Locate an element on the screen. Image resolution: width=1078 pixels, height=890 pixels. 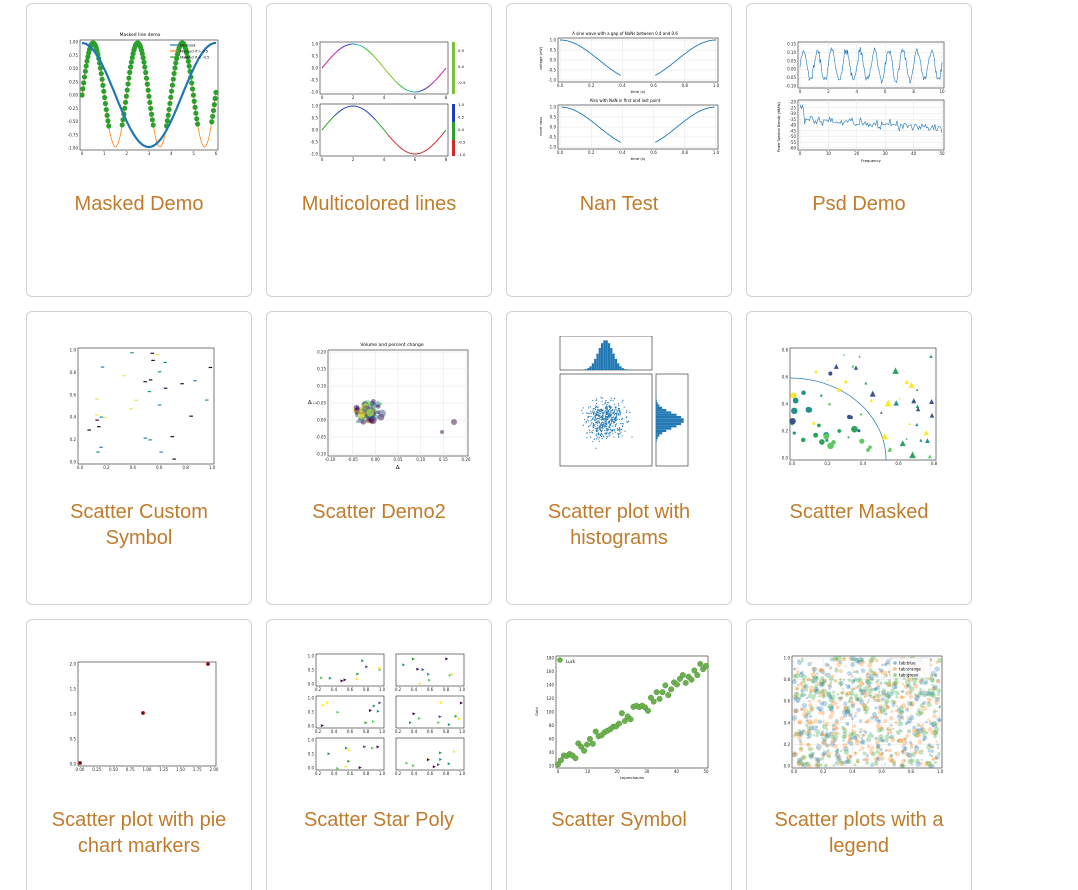
card-label: Scatter plot with histograms is located at coordinates (619, 525).